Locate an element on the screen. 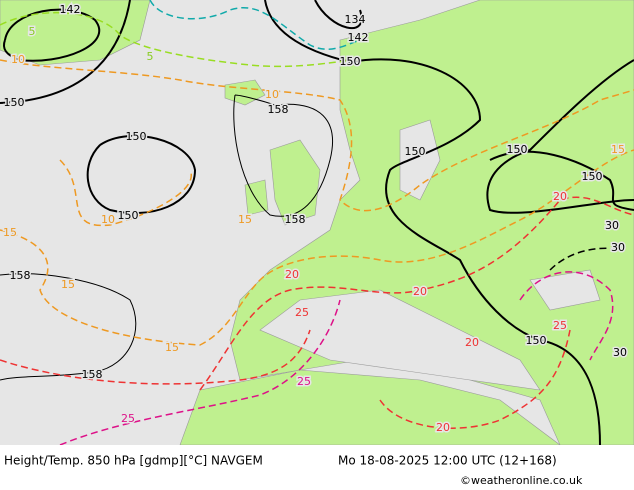  footer is located at coordinates (317, 467).